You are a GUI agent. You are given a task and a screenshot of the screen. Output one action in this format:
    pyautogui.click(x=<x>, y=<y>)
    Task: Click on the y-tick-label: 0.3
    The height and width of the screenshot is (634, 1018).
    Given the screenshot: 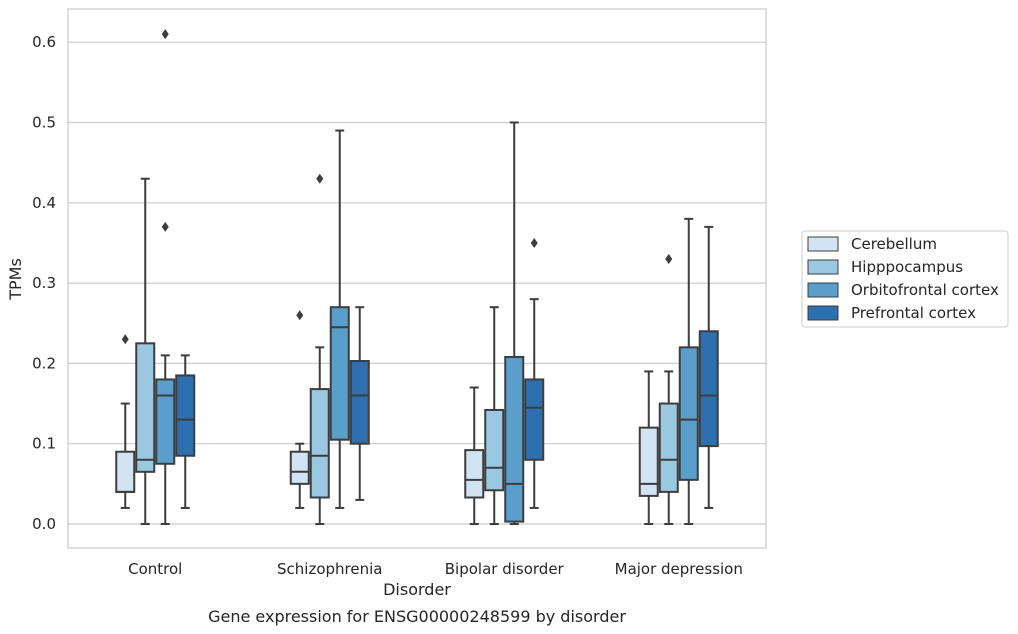 What is the action you would take?
    pyautogui.click(x=44, y=283)
    